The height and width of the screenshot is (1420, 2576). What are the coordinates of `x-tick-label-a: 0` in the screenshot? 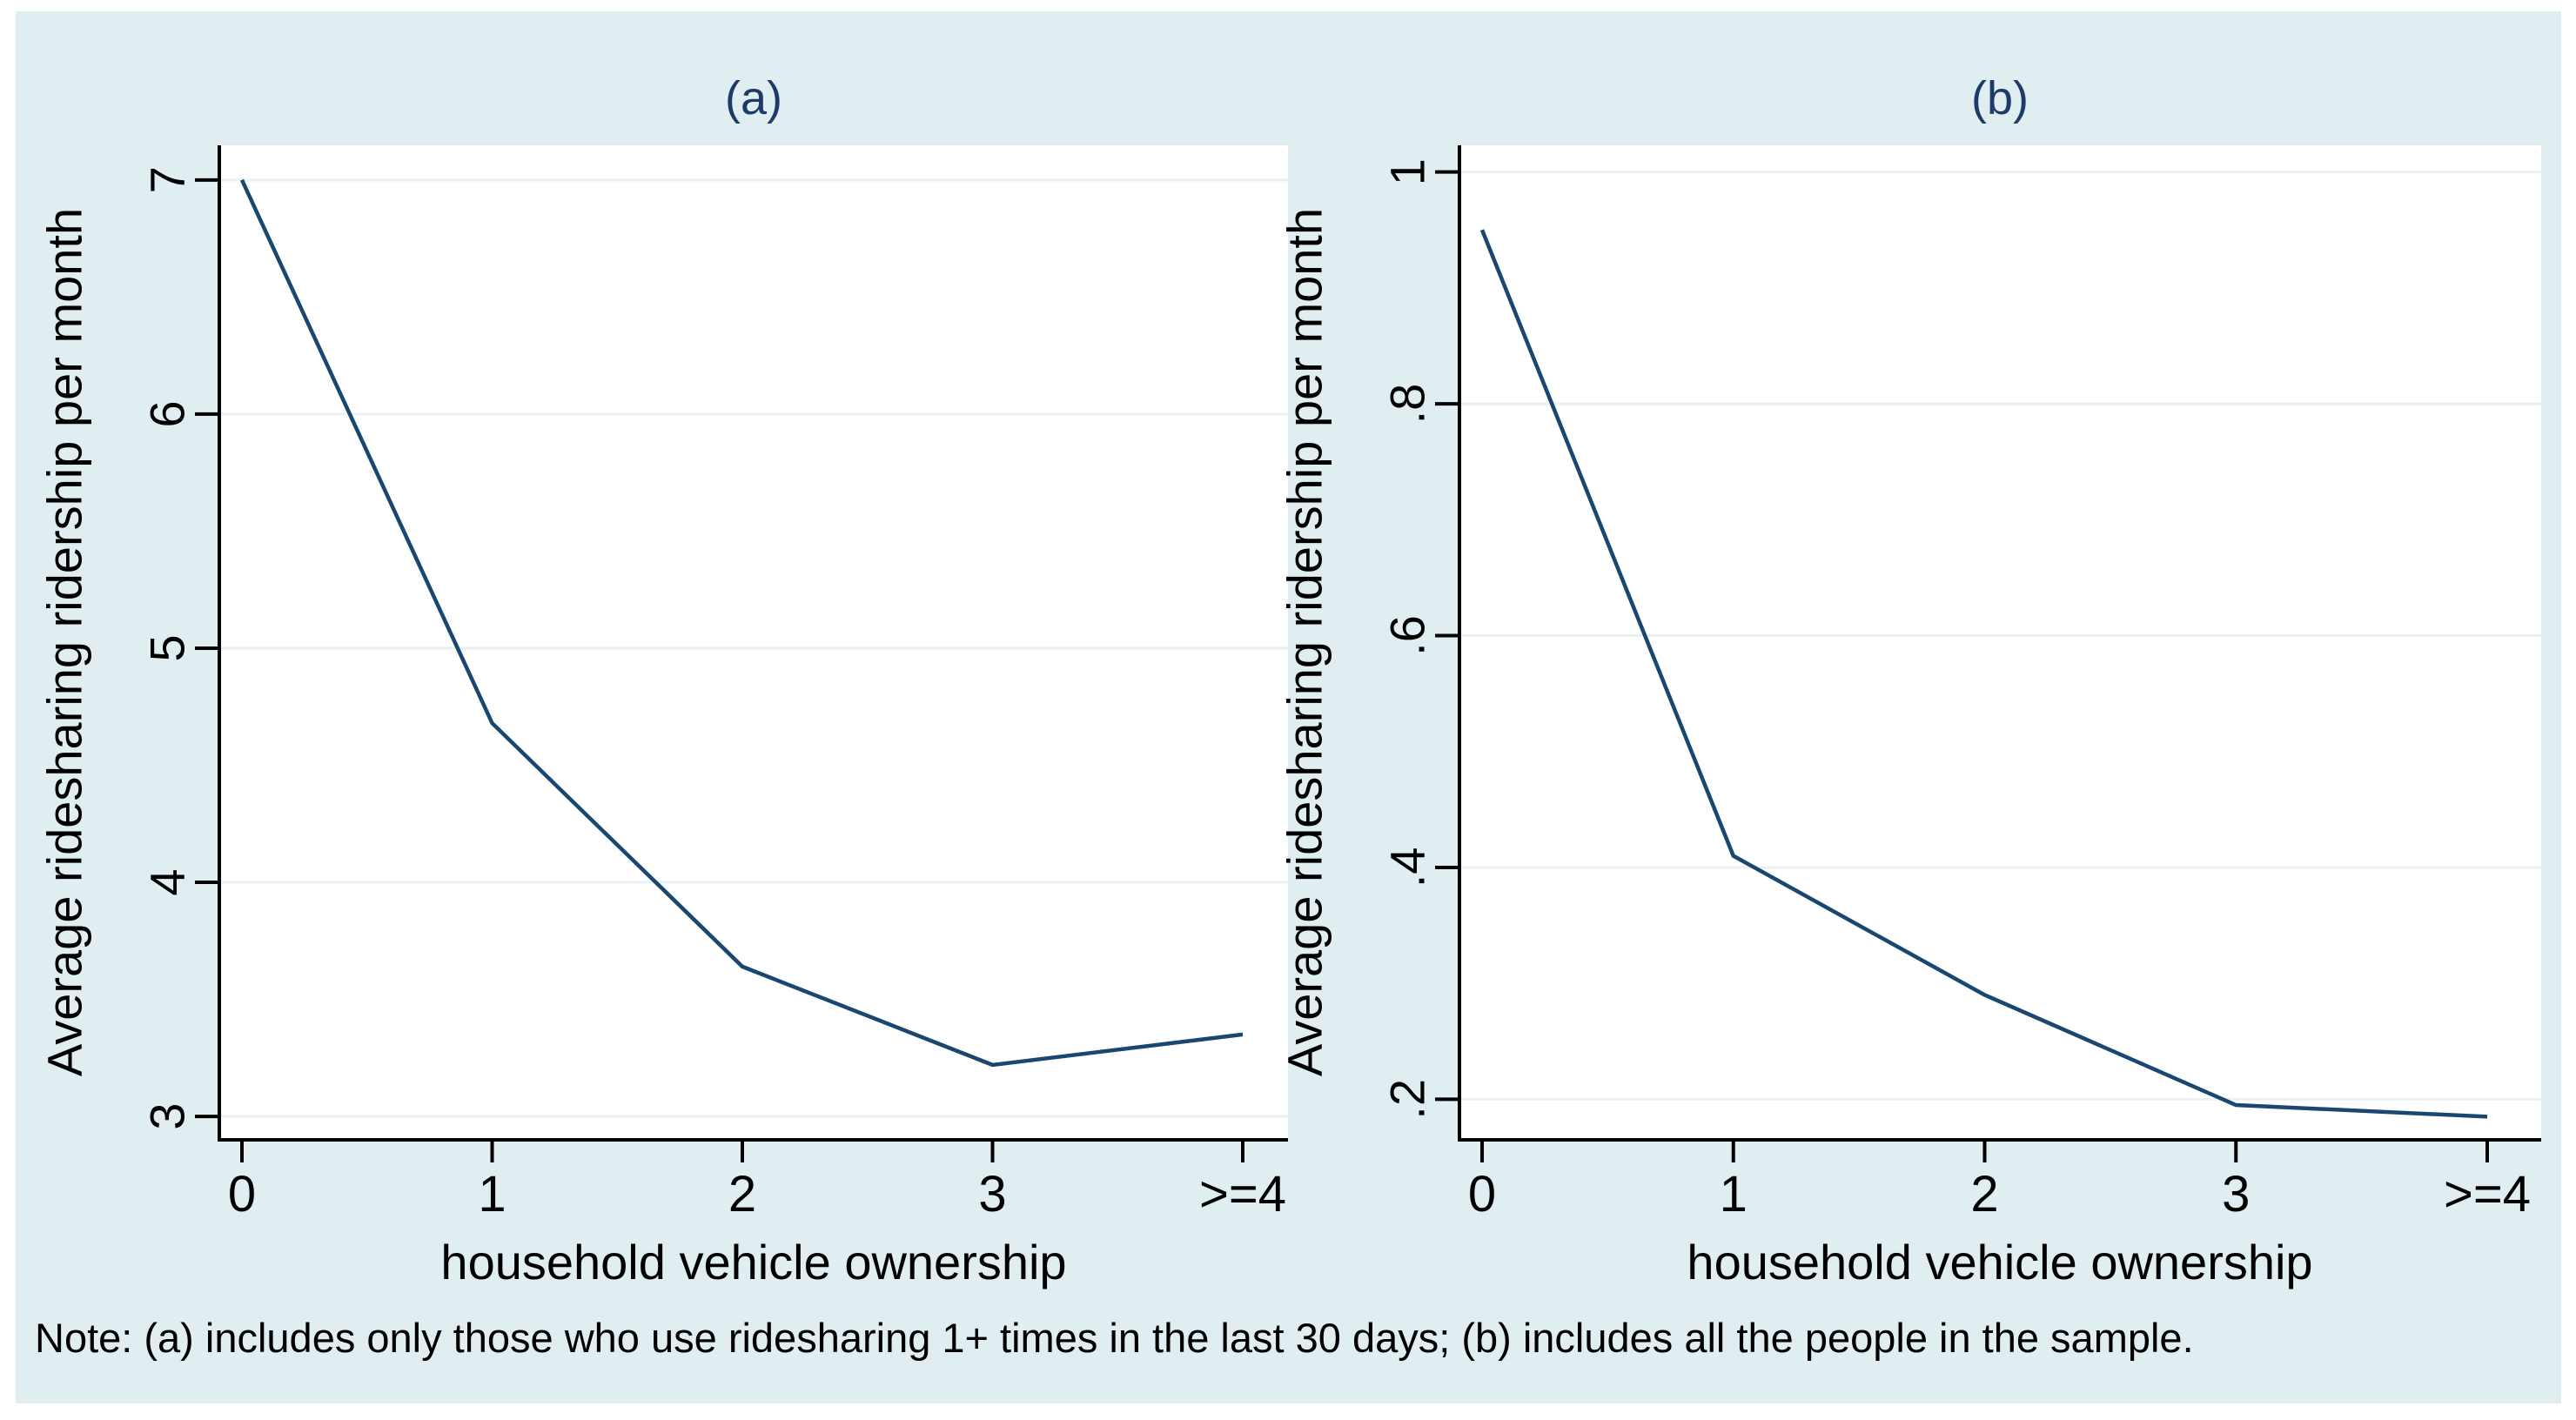 It's located at (242, 1194).